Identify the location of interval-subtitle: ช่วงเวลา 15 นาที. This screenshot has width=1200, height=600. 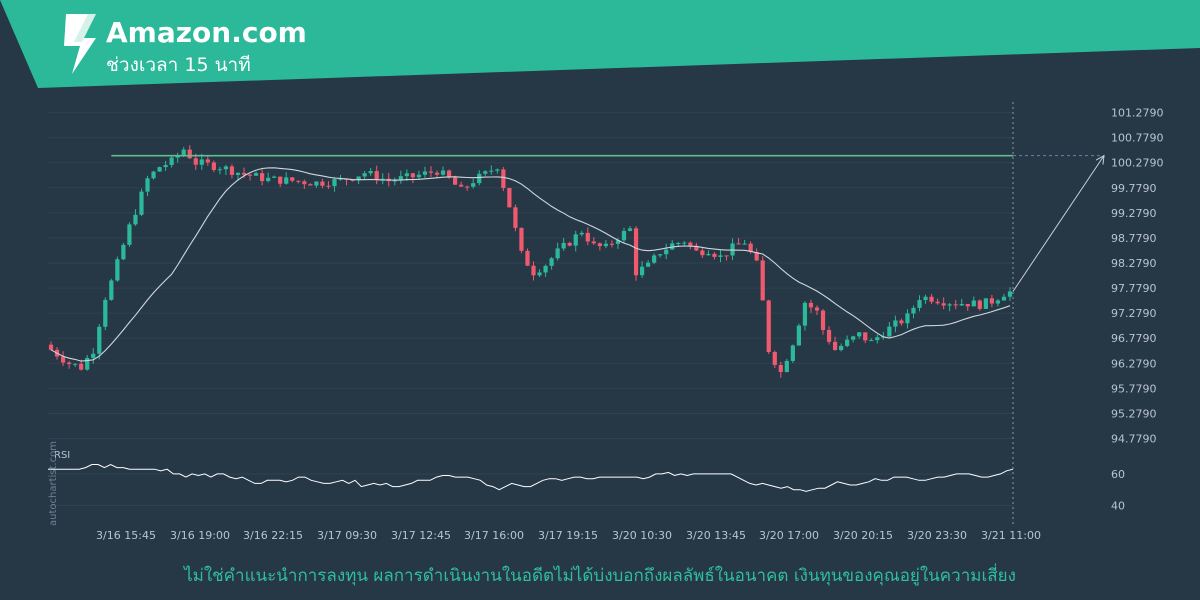
(178, 65).